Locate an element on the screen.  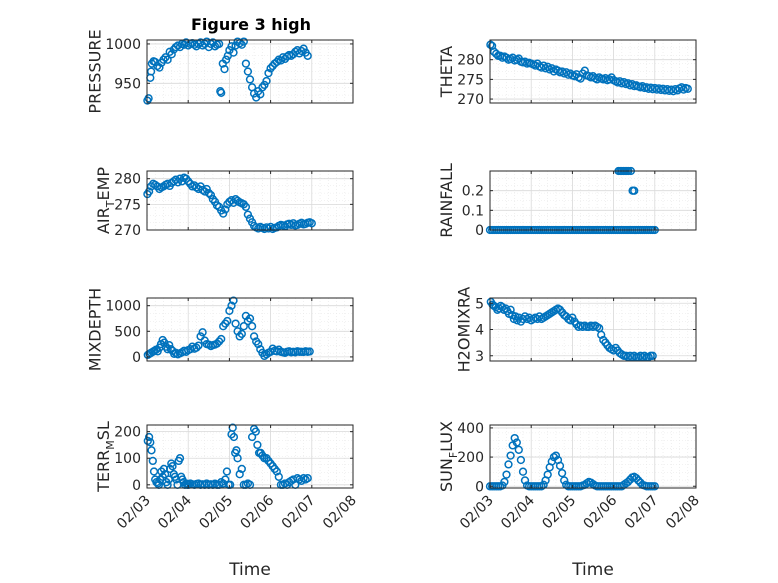
y-axis-label-main: TERR is located at coordinates (103, 471).